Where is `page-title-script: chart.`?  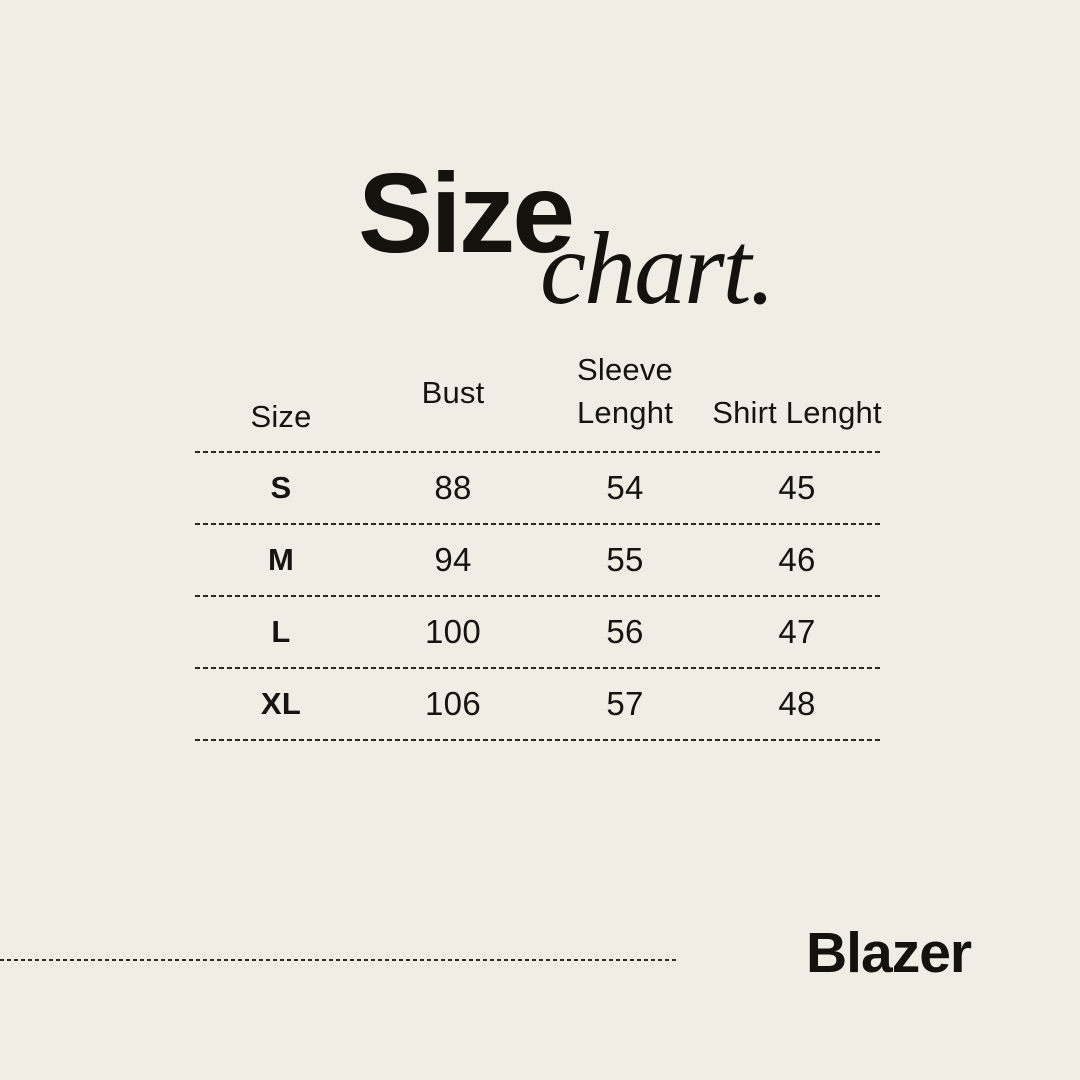 page-title-script: chart. is located at coordinates (658, 268).